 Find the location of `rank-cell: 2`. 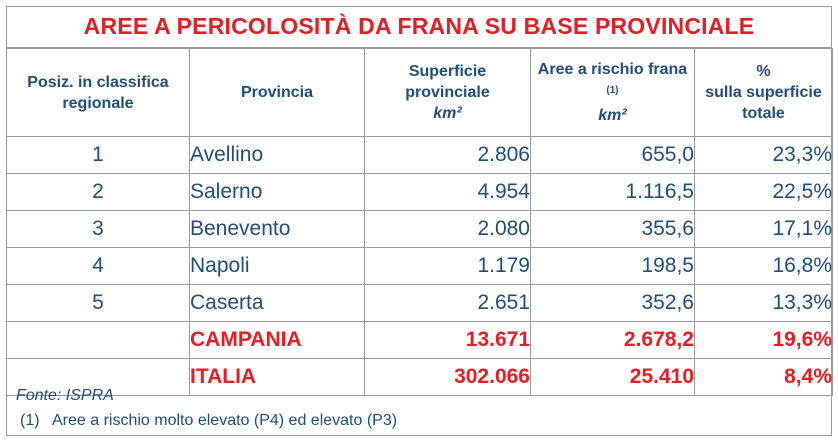

rank-cell: 2 is located at coordinates (98, 192).